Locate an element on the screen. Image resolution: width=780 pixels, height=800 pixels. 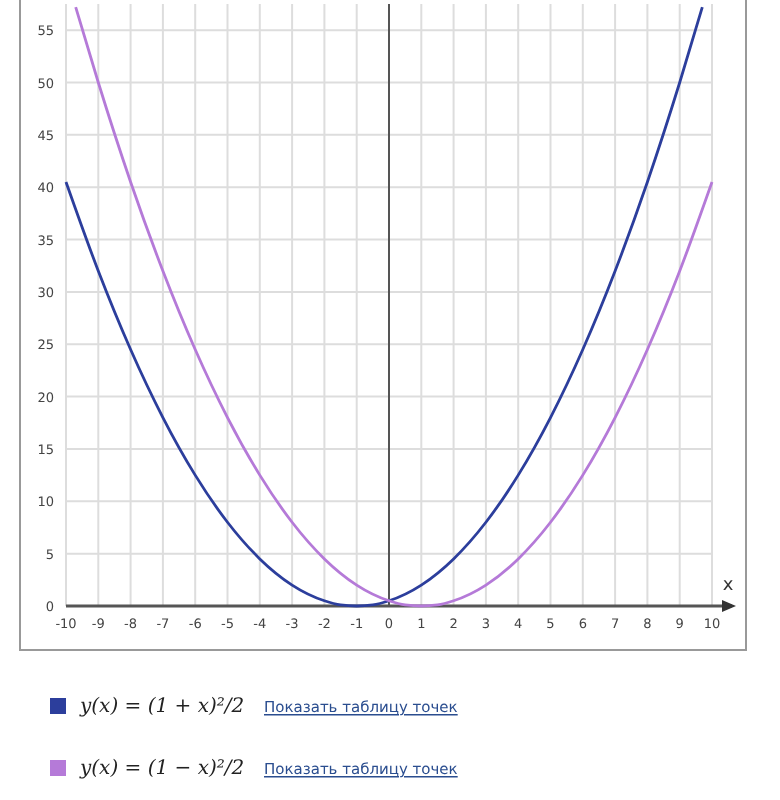
legend-label: y(x) = (1 + x)²/2 is located at coordinates (161, 707).